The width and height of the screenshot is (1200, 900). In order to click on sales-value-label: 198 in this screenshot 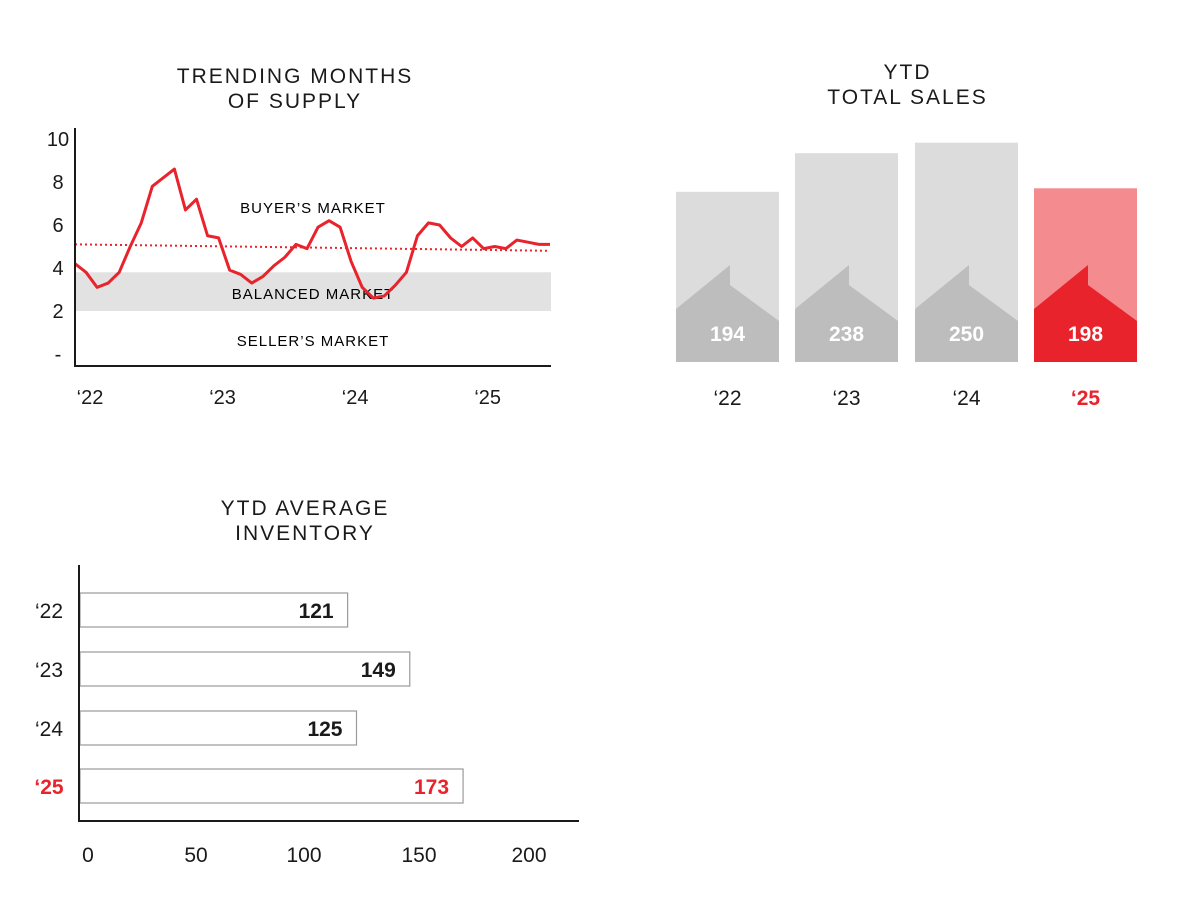, I will do `click(1085, 334)`.